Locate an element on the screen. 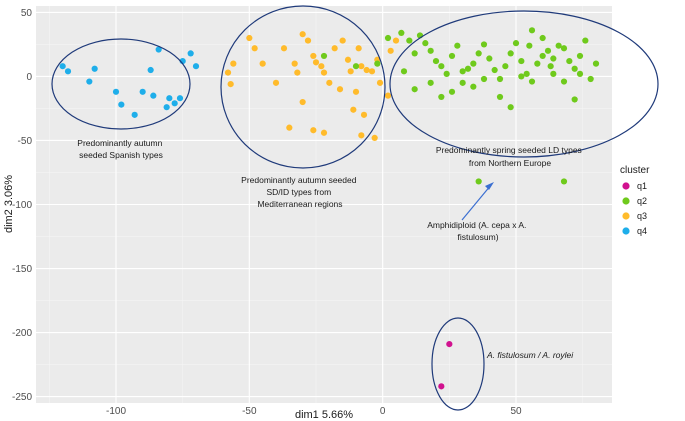 The width and height of the screenshot is (685, 421). legend-label-q3: q3 is located at coordinates (642, 216).